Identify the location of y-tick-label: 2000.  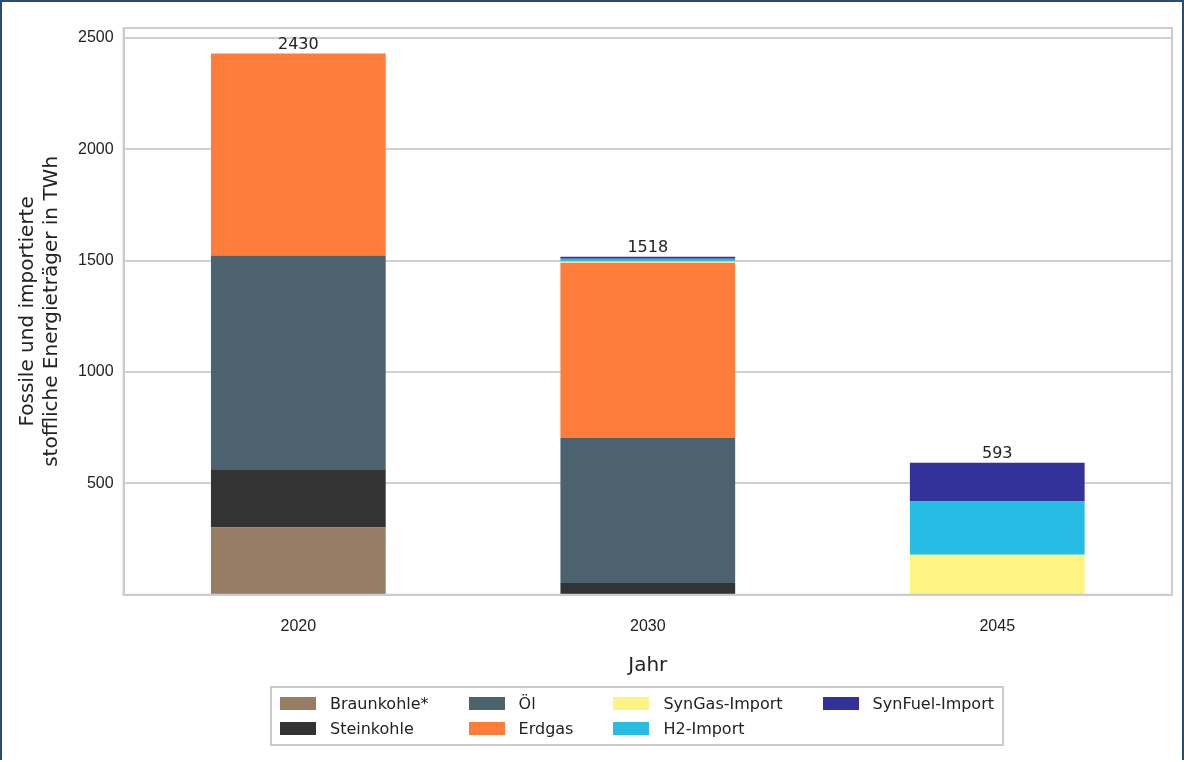
(96, 148).